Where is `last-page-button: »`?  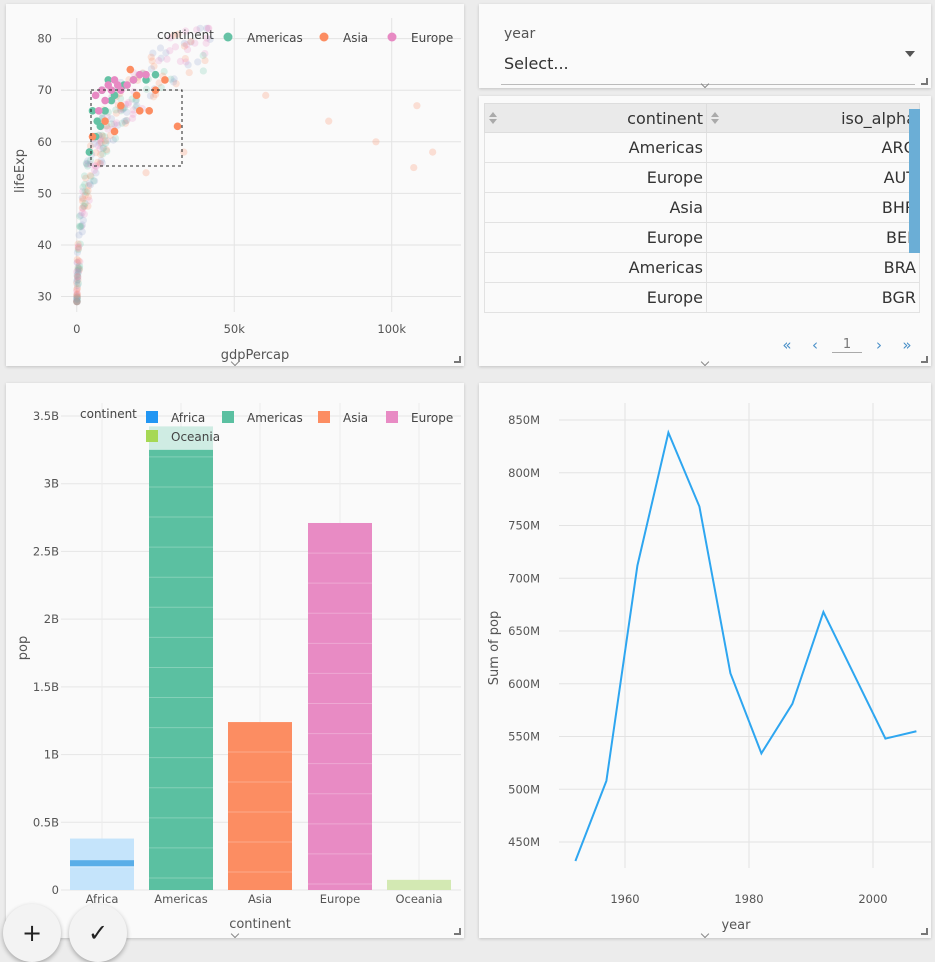
last-page-button: » is located at coordinates (907, 345).